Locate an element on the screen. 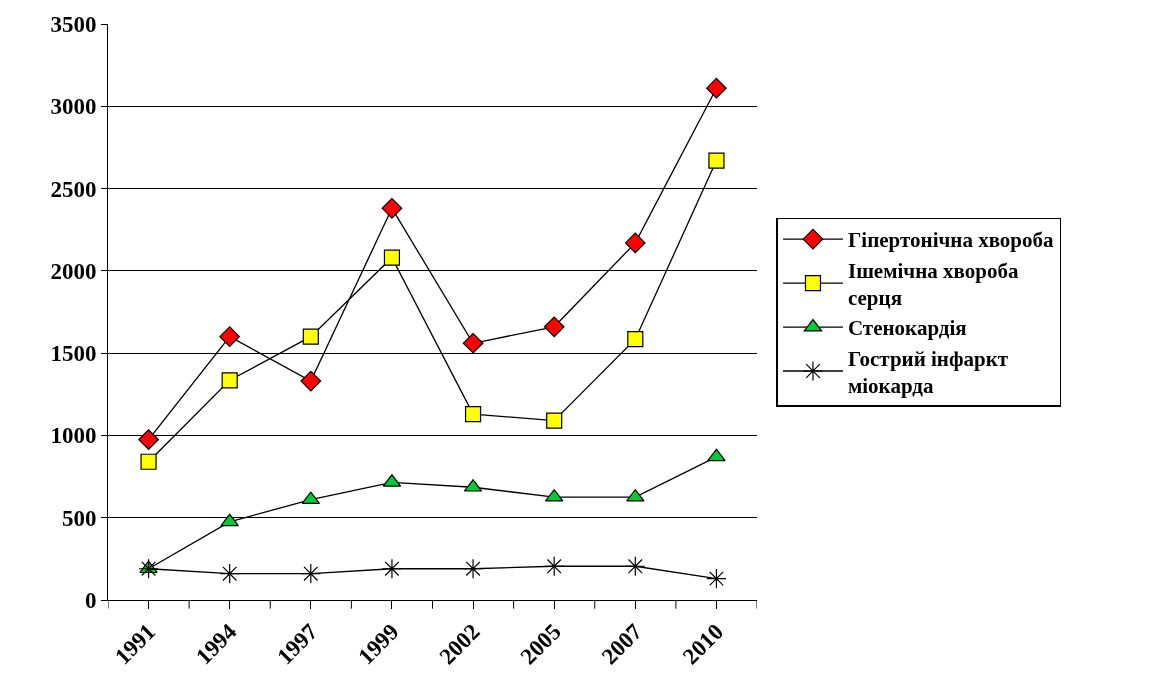 The image size is (1165, 700). legend-label: Гіпертонічна хвороба is located at coordinates (951, 240).